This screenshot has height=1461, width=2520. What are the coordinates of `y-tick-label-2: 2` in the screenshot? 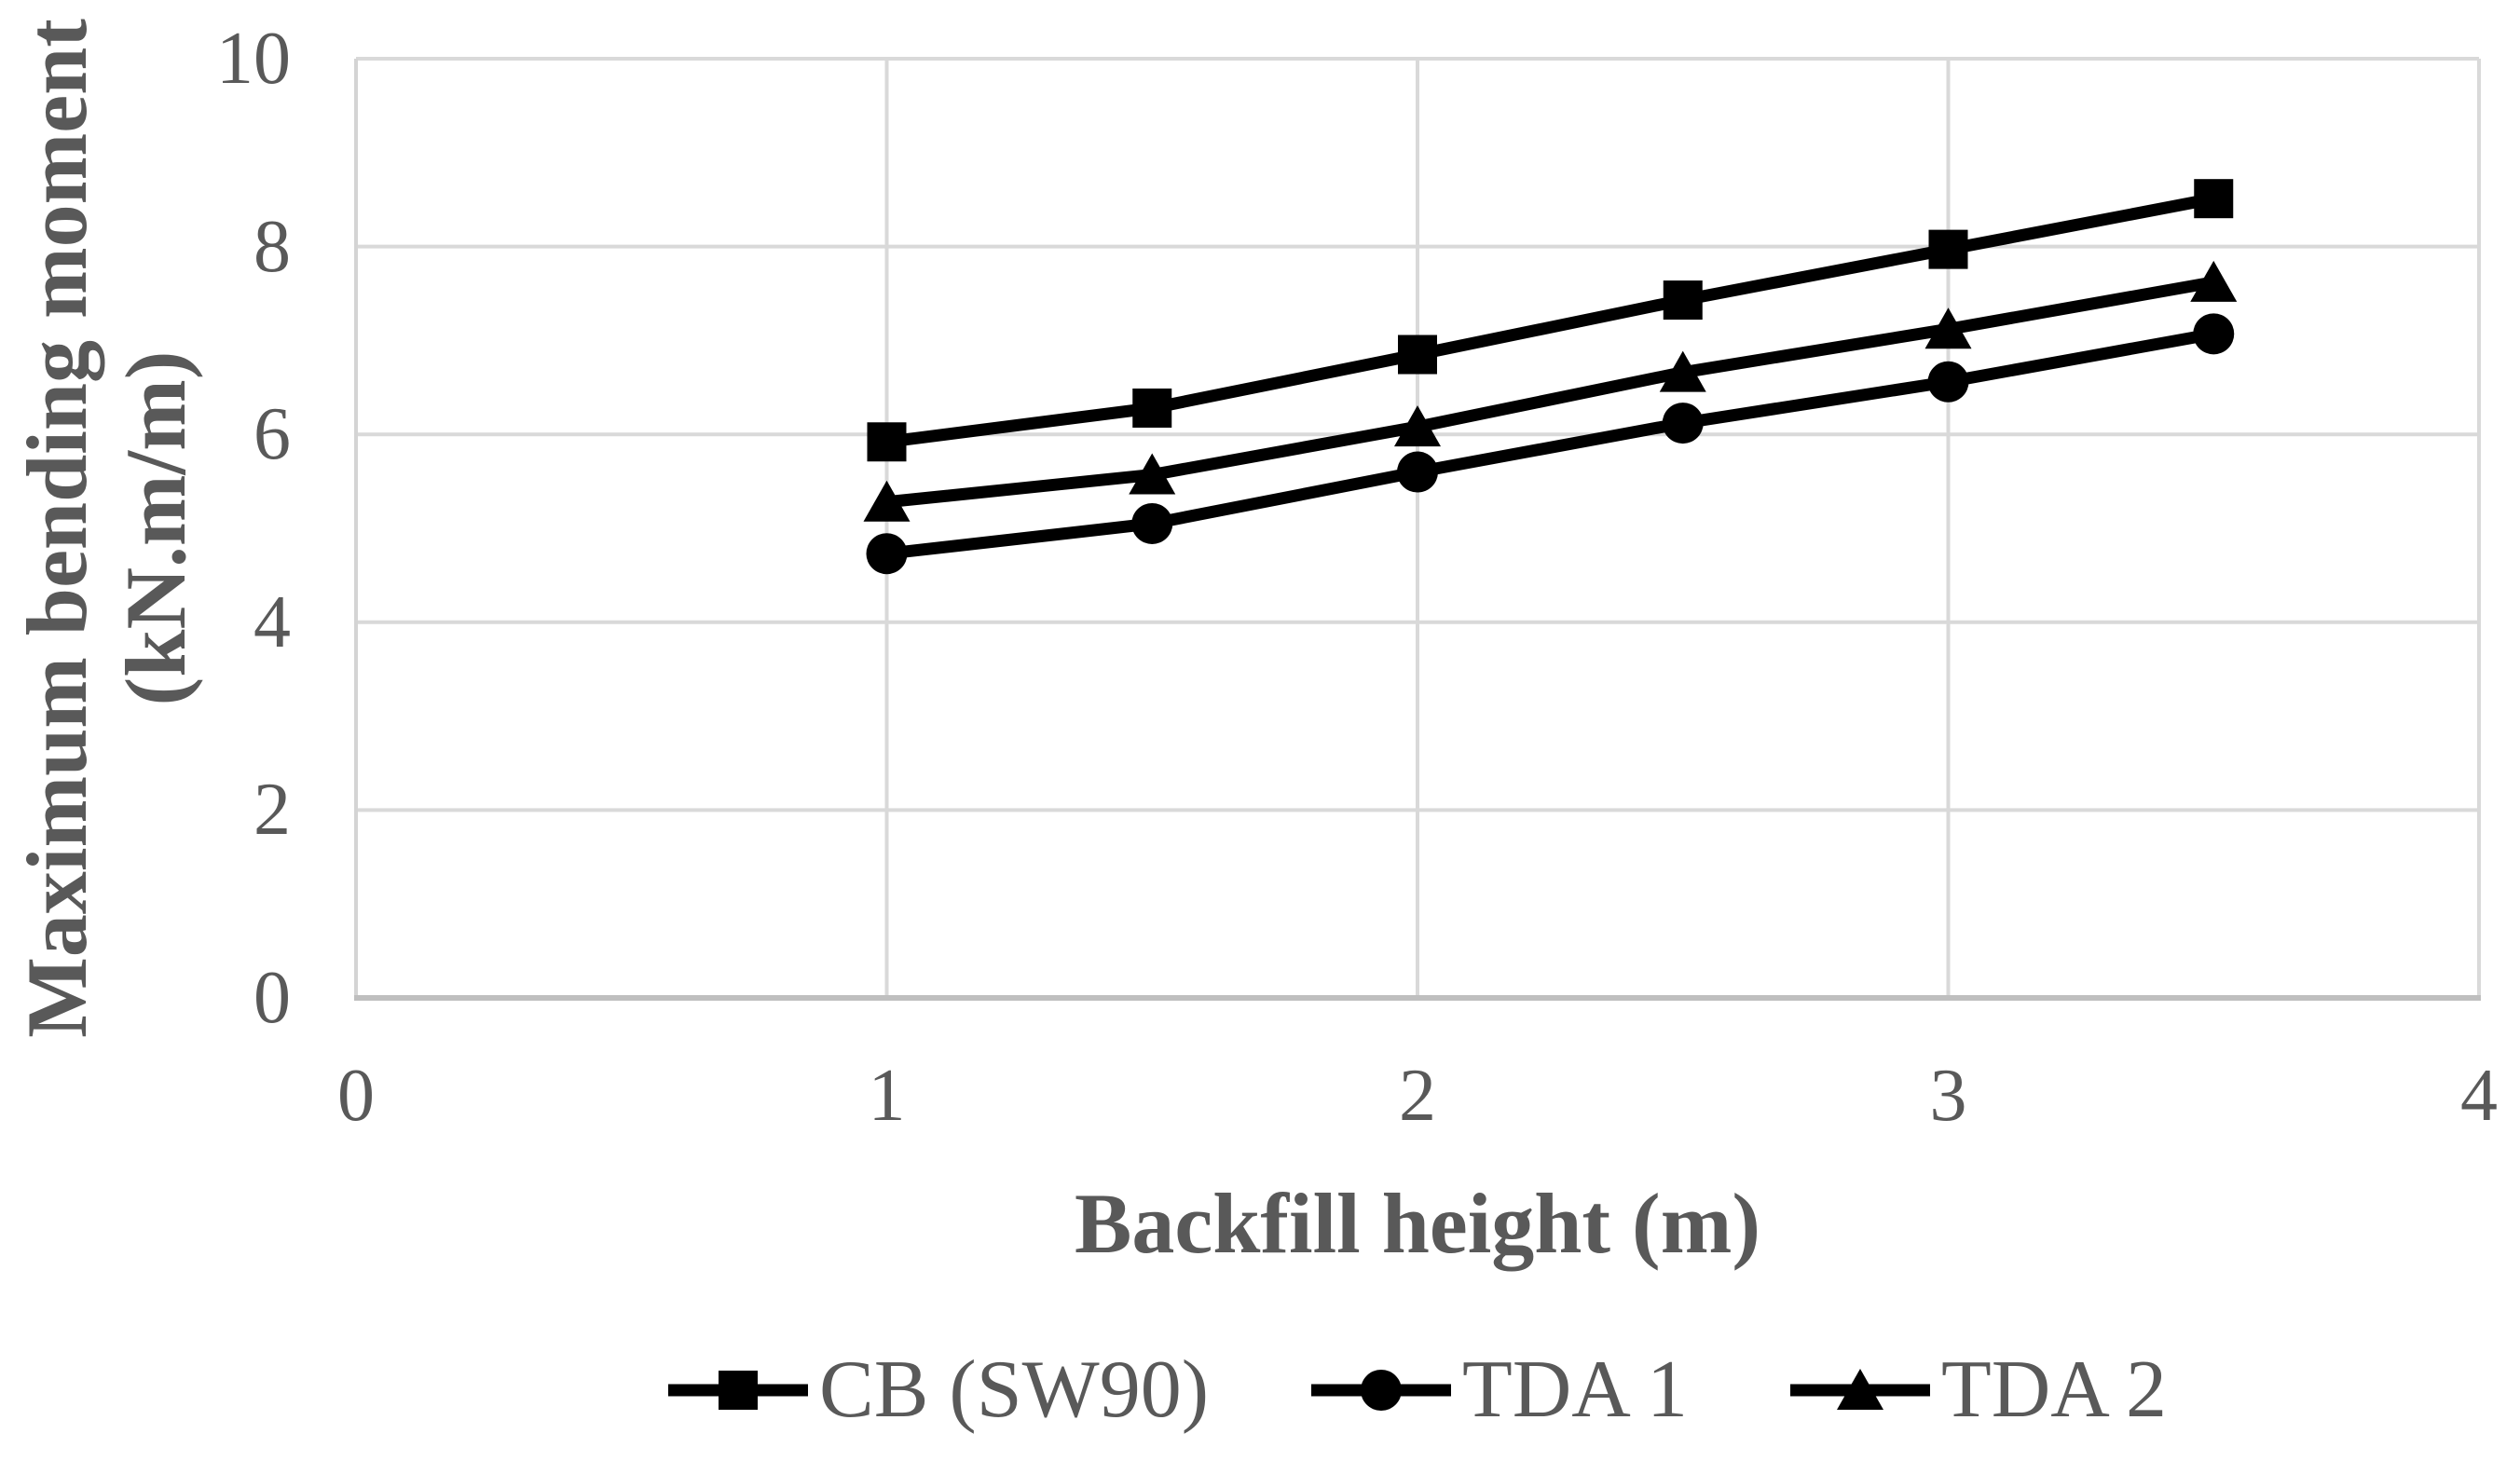 It's located at (272, 810).